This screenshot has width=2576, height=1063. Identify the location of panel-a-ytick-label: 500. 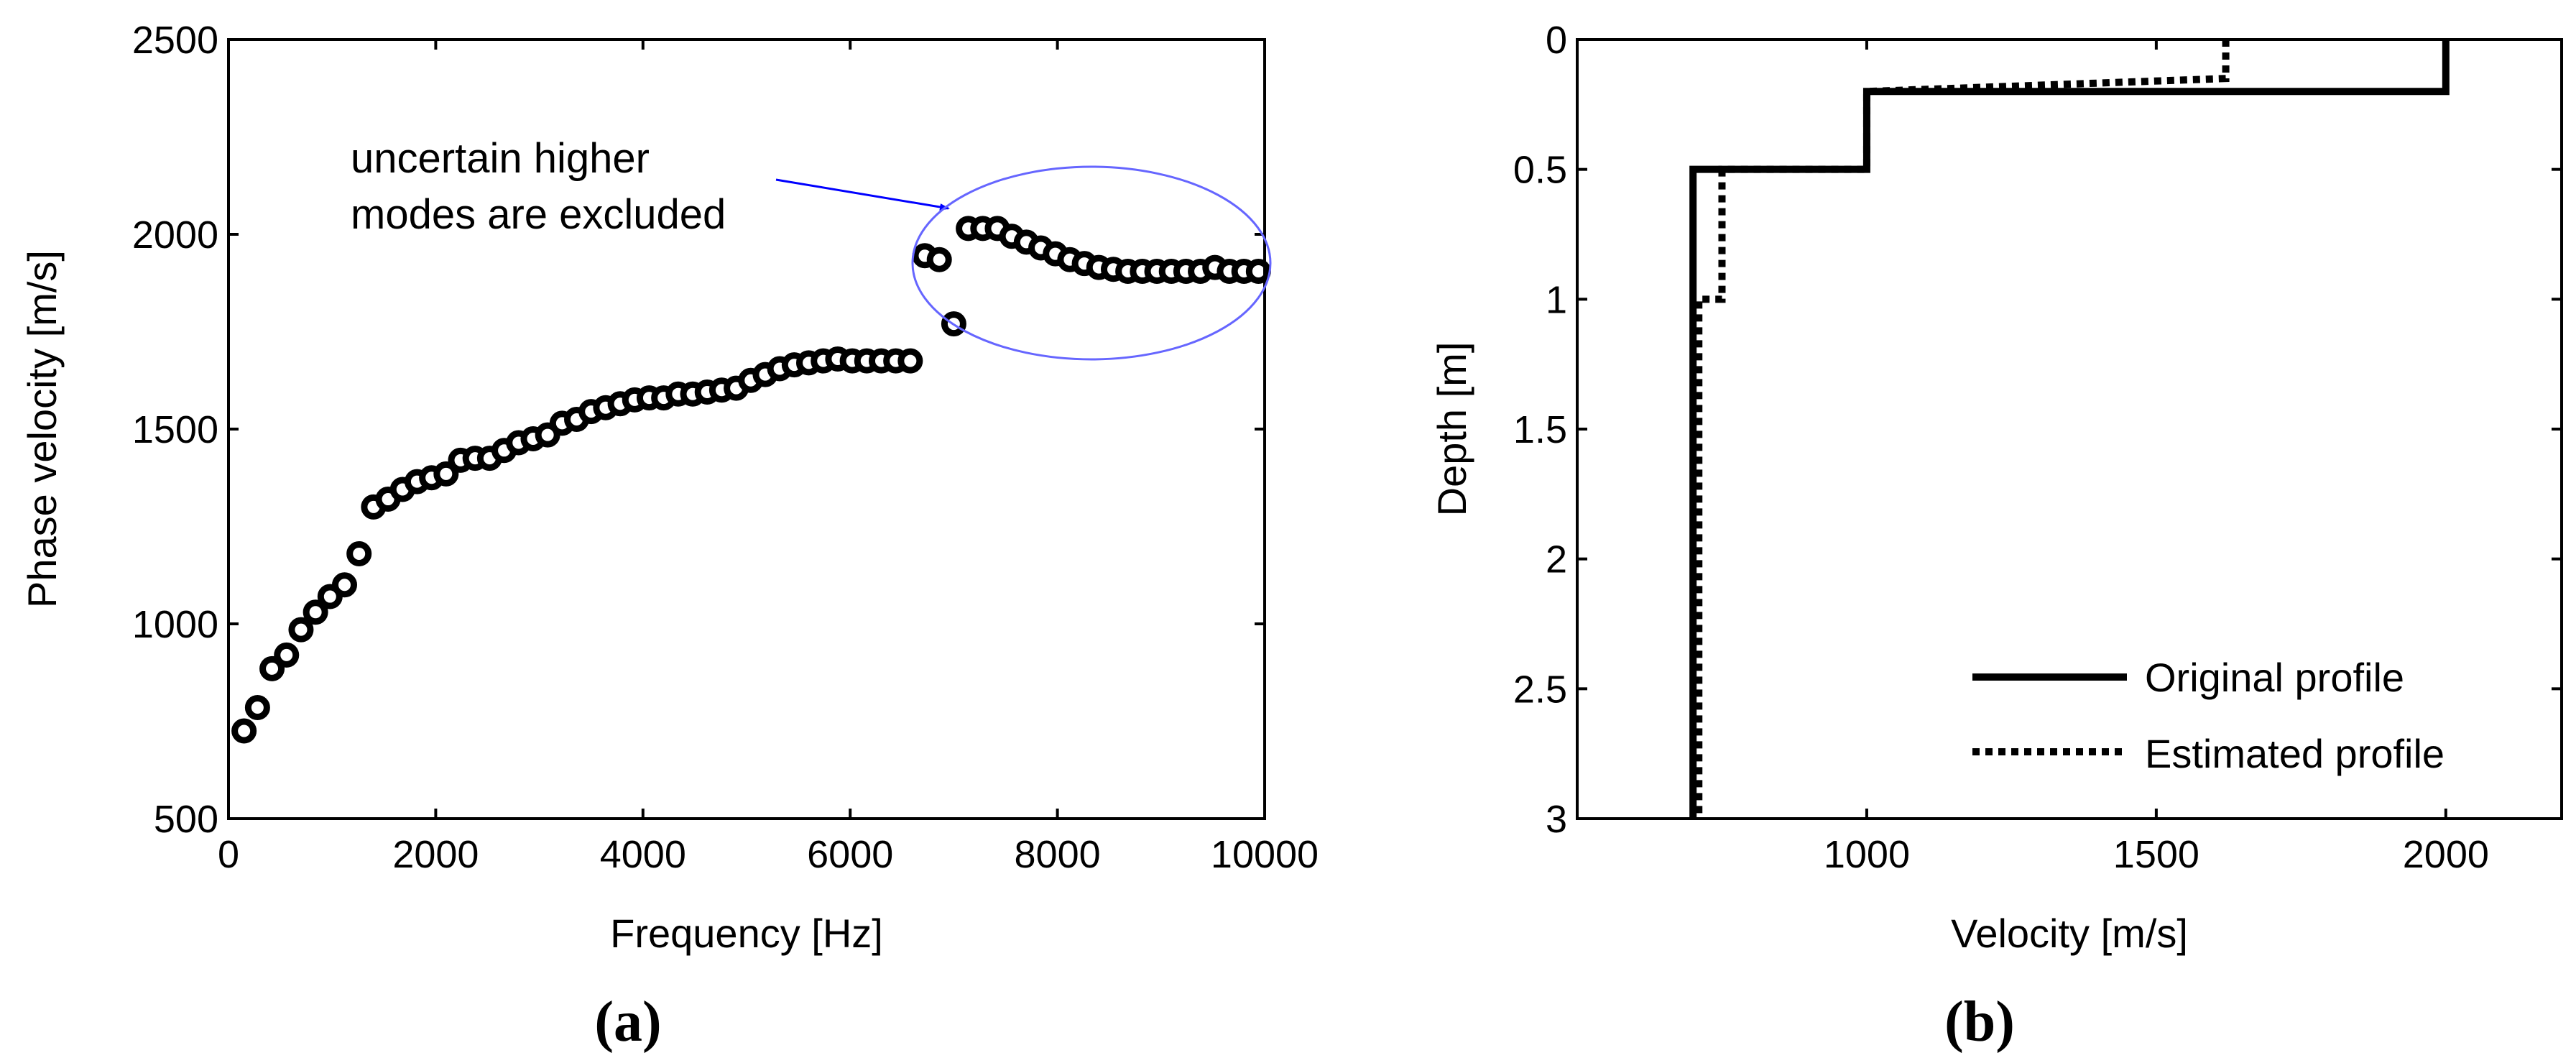
(186, 819).